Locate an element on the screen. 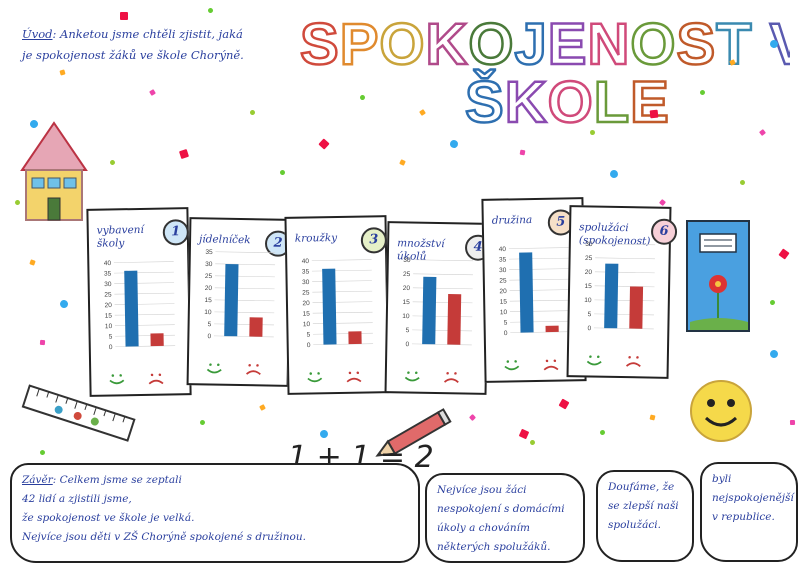 This screenshot has height=566, width=800. conclusion-line-1: : Celkem jsme se zeptali is located at coordinates (117, 480).